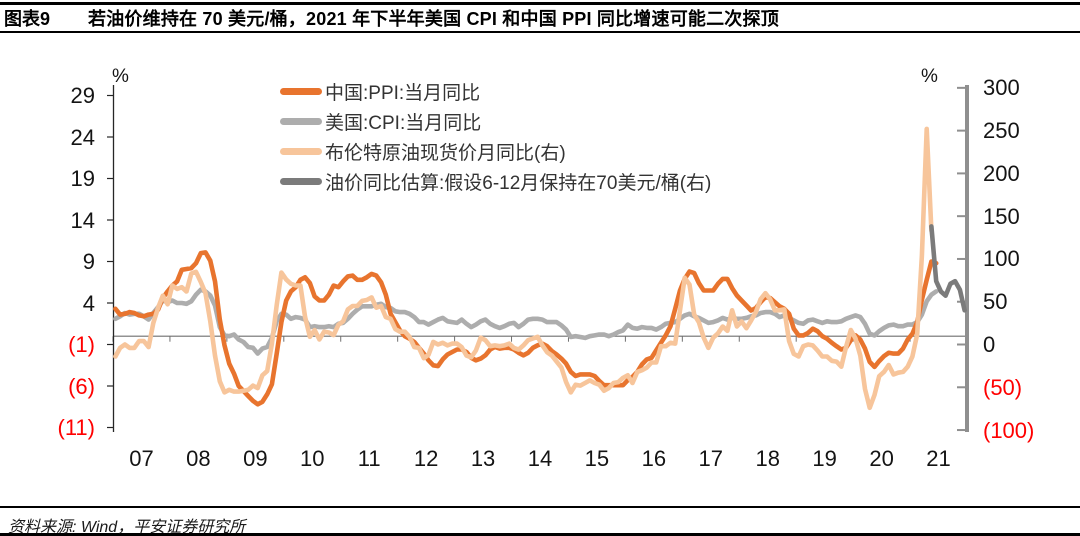  What do you see at coordinates (445, 153) in the screenshot?
I see `legend-label: 布伦特原油现货价月同比(右)` at bounding box center [445, 153].